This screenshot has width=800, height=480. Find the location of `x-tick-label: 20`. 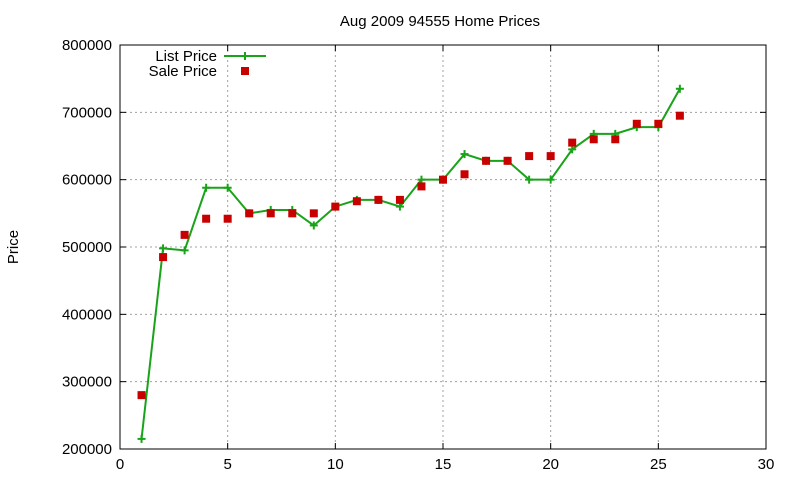

x-tick-label: 20 is located at coordinates (550, 464).